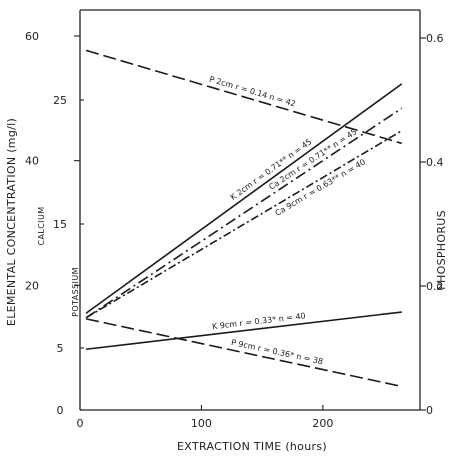 This screenshot has height=458, width=460. Describe the element at coordinates (60, 410) in the screenshot. I see `potassium-tick-label: 0` at that location.